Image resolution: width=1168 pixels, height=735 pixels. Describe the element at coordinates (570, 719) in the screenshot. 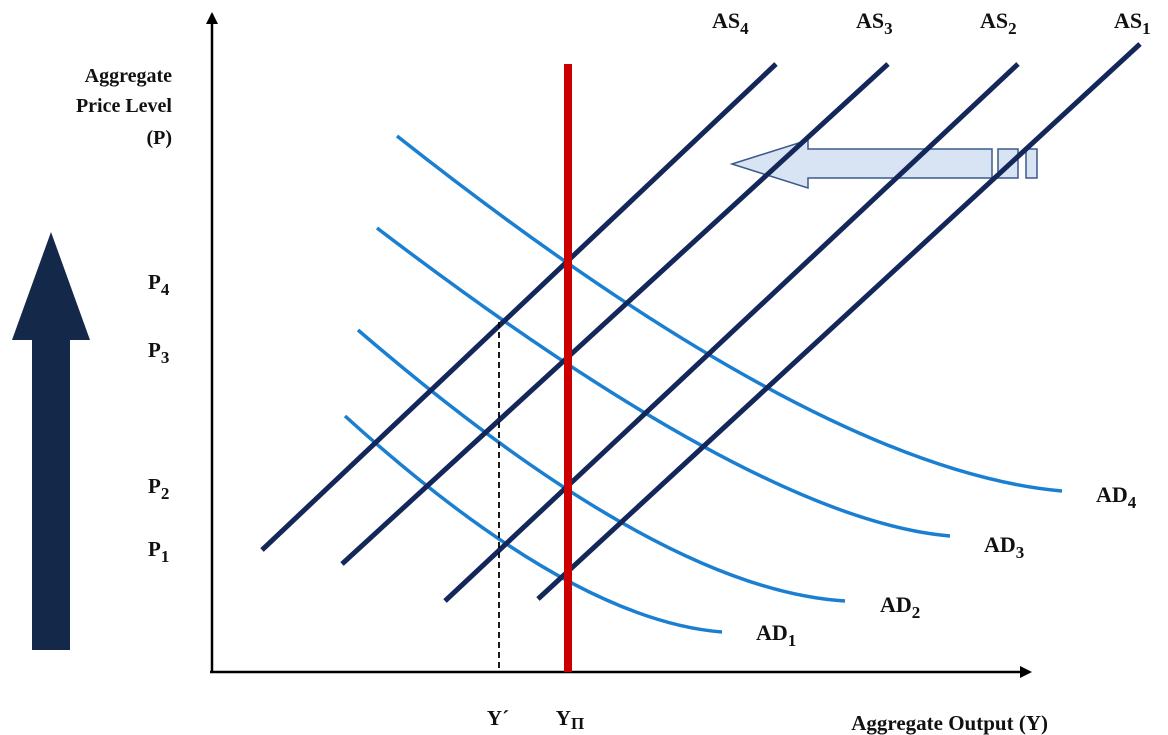

I see `y-potential-label: YΠ` at that location.